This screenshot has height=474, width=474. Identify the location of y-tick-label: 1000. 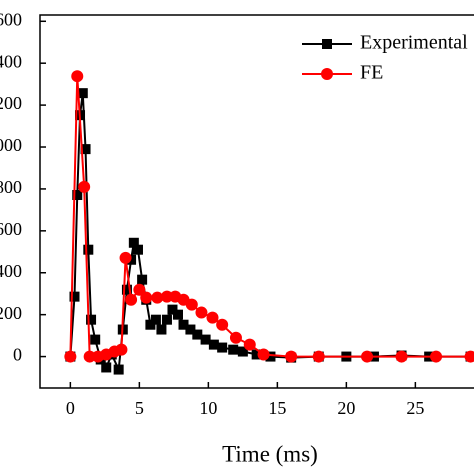
(11, 145).